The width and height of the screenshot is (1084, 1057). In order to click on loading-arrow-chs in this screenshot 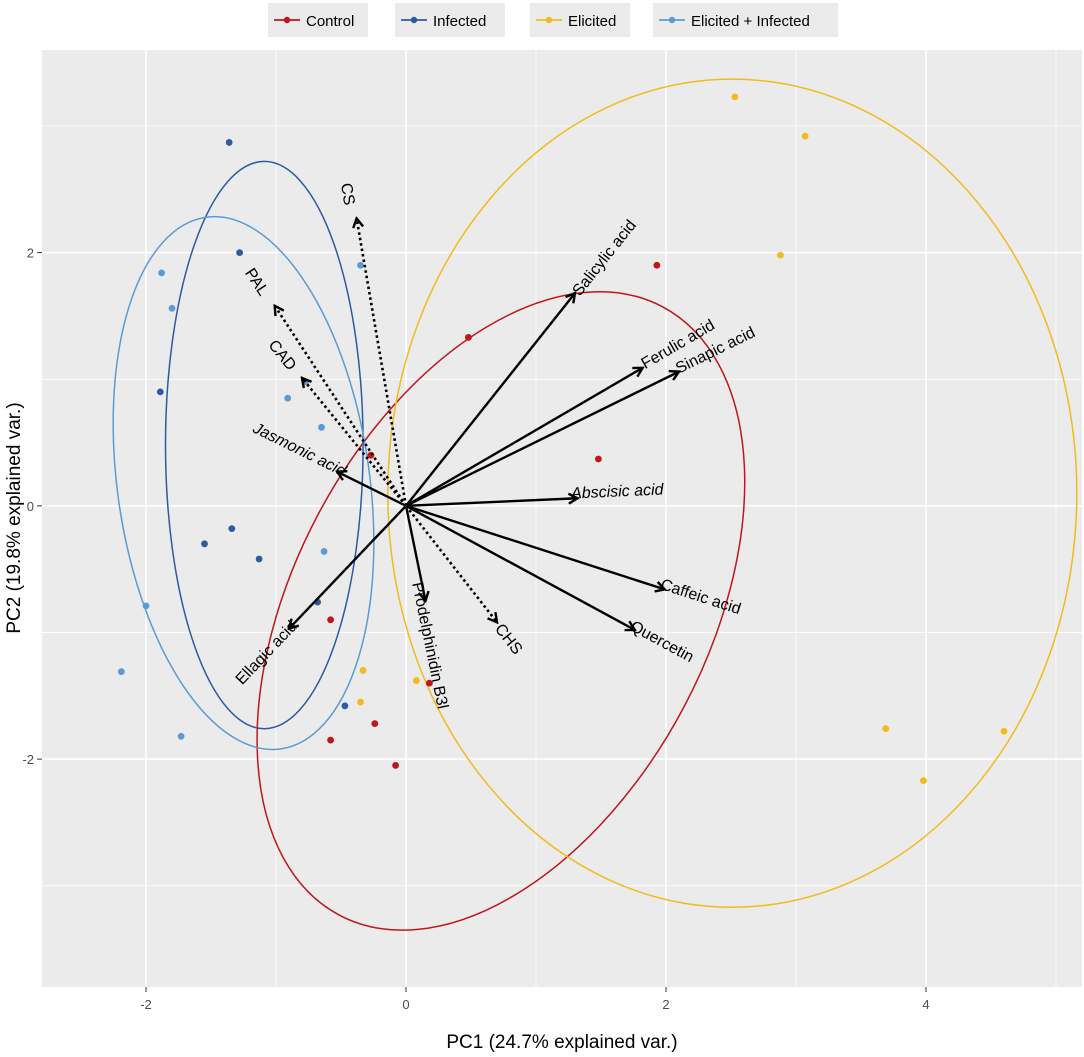, I will do `click(450, 563)`.